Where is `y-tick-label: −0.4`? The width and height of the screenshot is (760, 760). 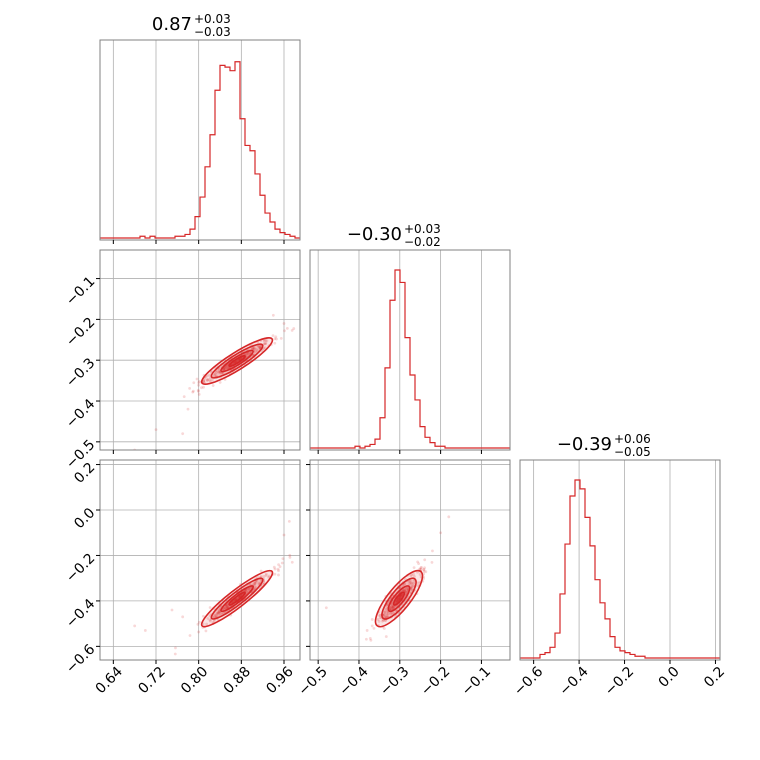
y-tick-label: −0.4 is located at coordinates (80, 413).